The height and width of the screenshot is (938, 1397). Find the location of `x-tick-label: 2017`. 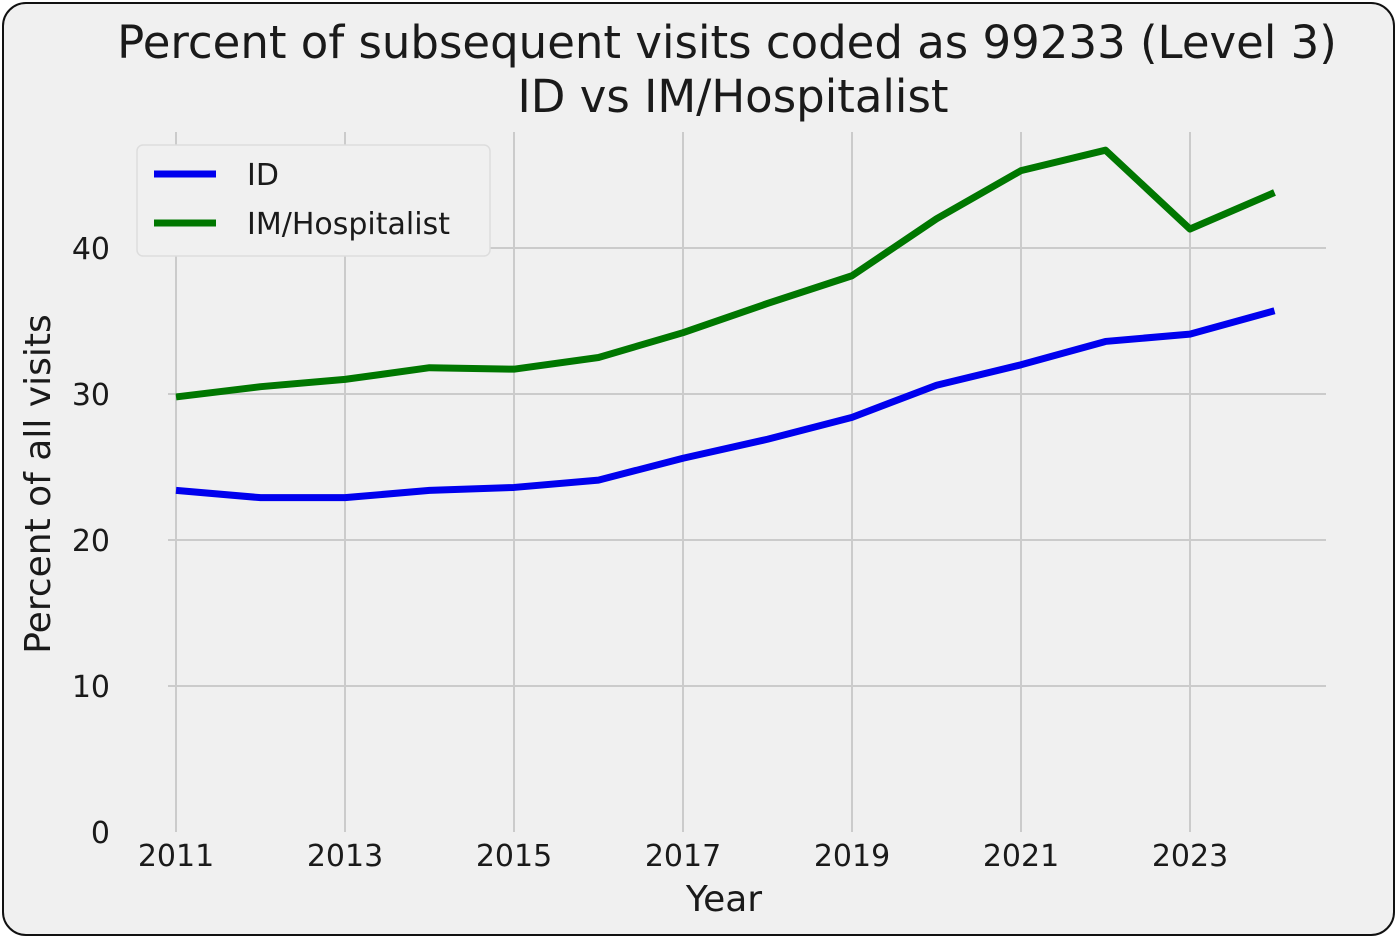

x-tick-label: 2017 is located at coordinates (683, 856).